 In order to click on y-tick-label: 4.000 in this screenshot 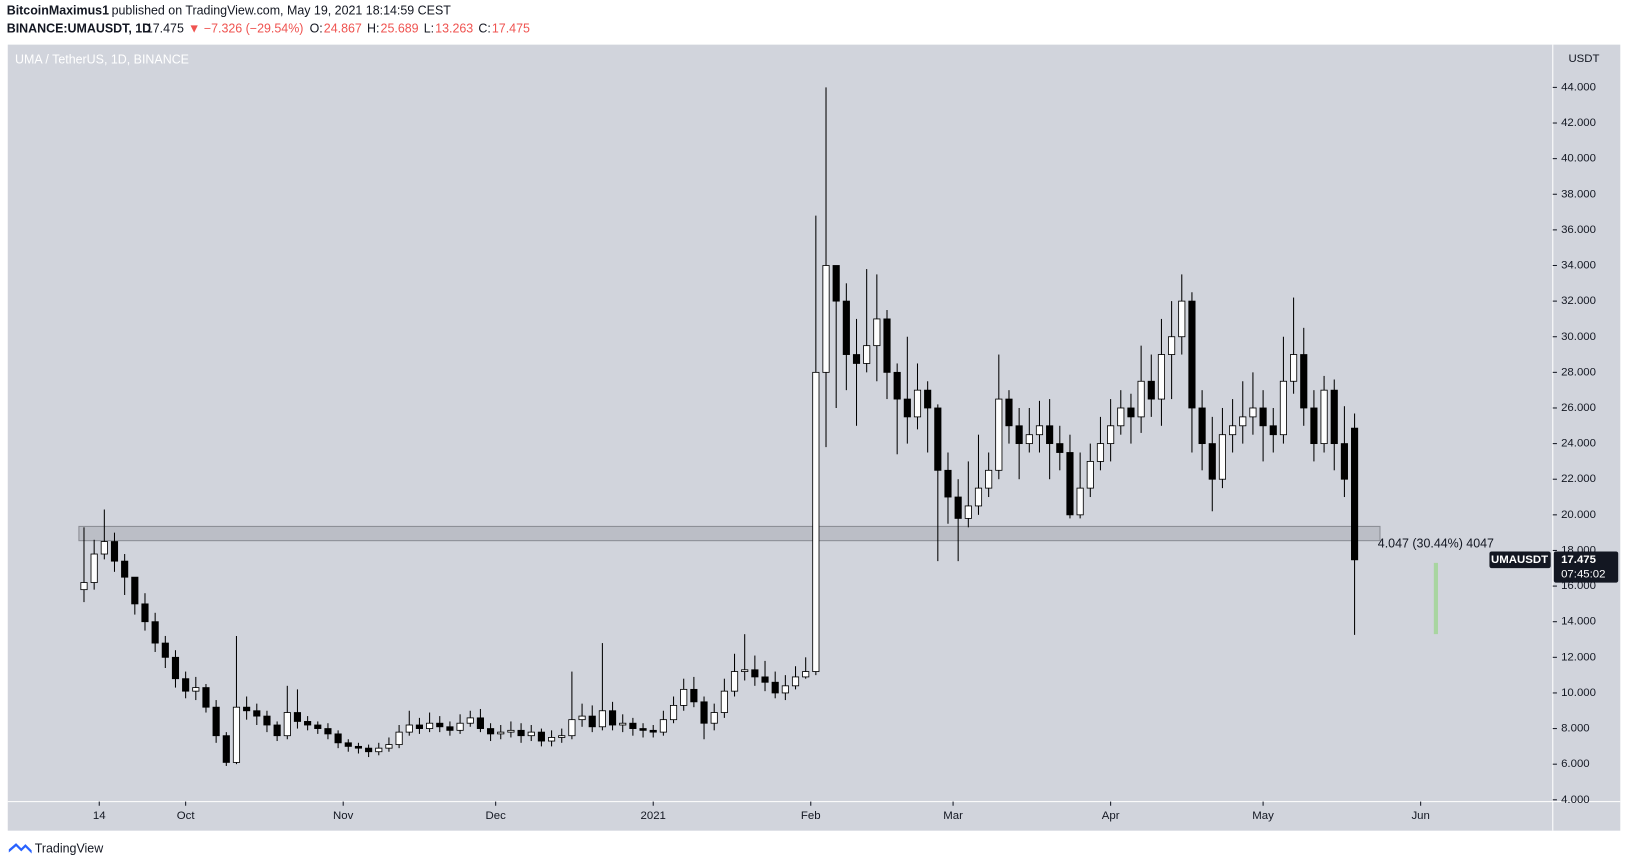, I will do `click(1575, 800)`.